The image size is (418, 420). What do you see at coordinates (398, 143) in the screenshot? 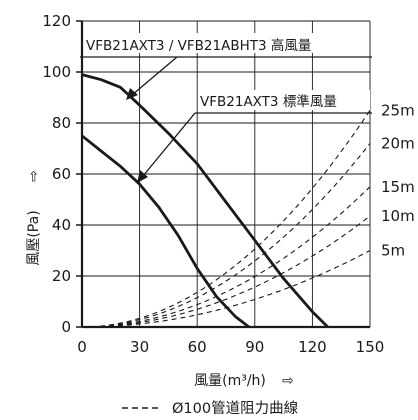
I see `curve-label-20m: 20m` at bounding box center [398, 143].